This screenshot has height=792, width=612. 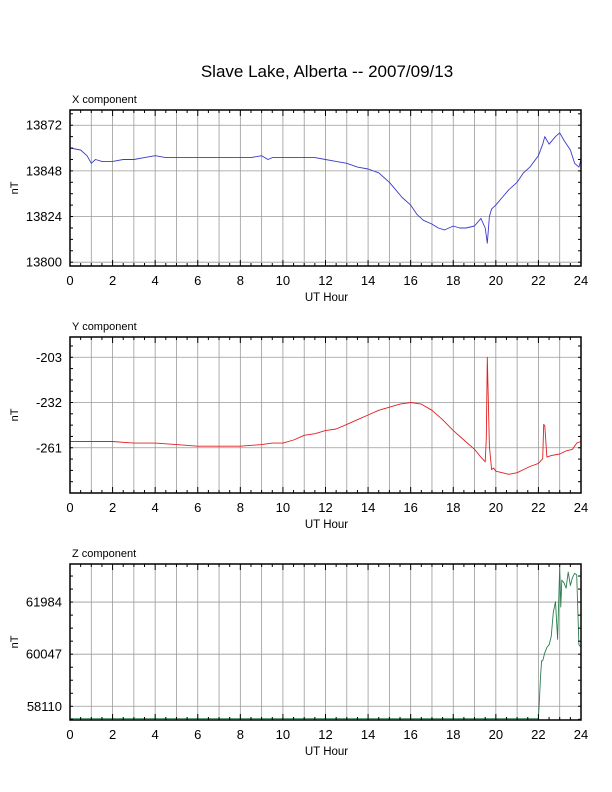 What do you see at coordinates (44, 170) in the screenshot?
I see `y-tick-label: 13848` at bounding box center [44, 170].